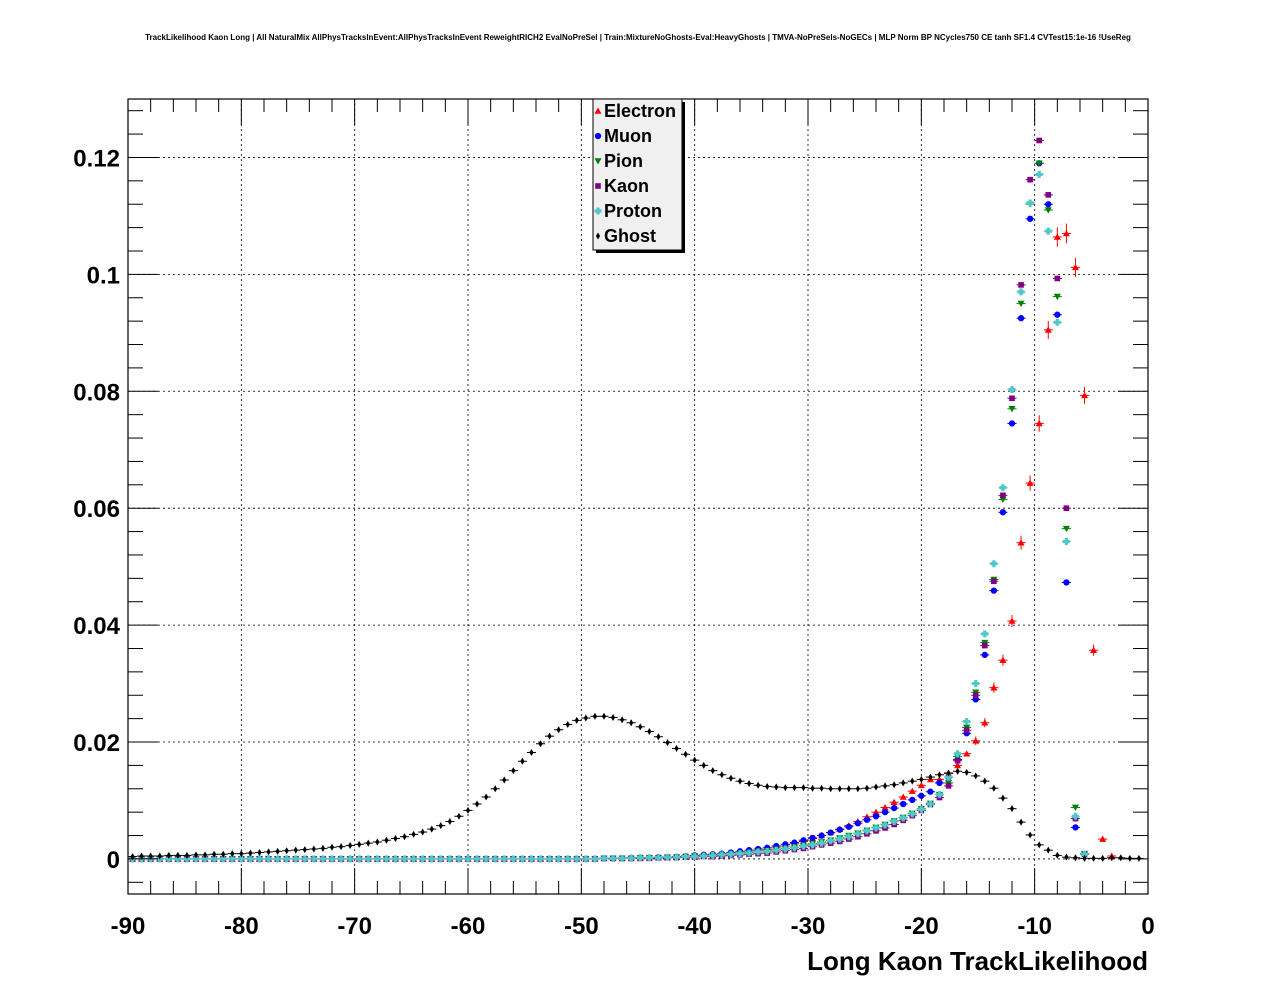  What do you see at coordinates (626, 186) in the screenshot?
I see `legend-label: Kaon` at bounding box center [626, 186].